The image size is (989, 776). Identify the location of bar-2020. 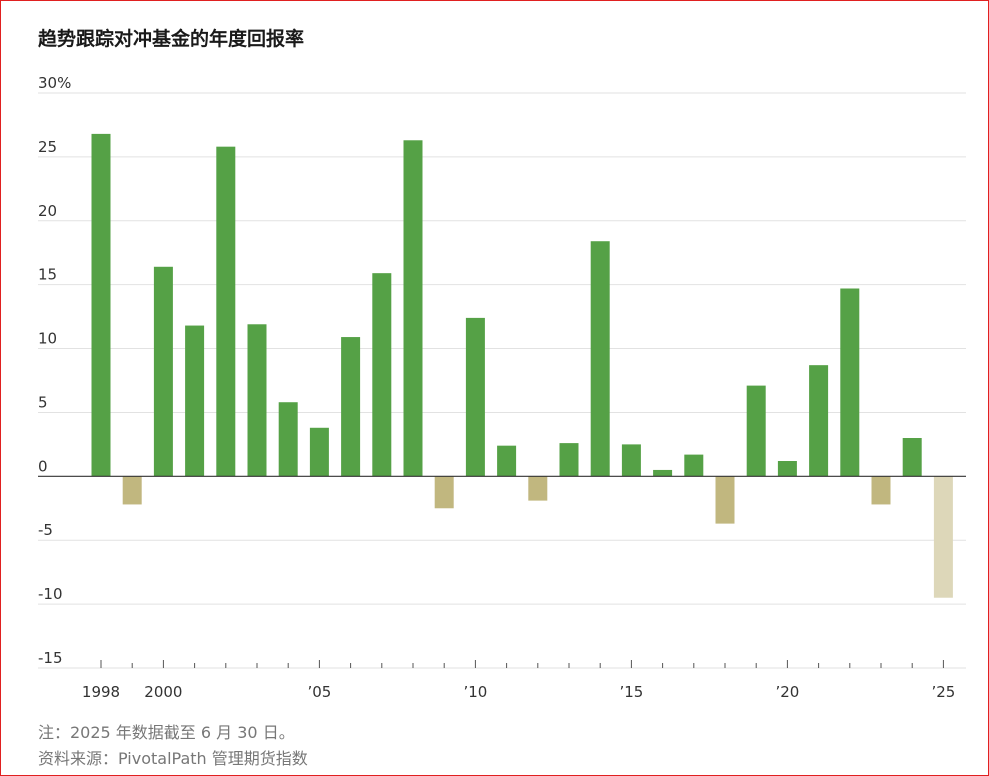
(787, 469).